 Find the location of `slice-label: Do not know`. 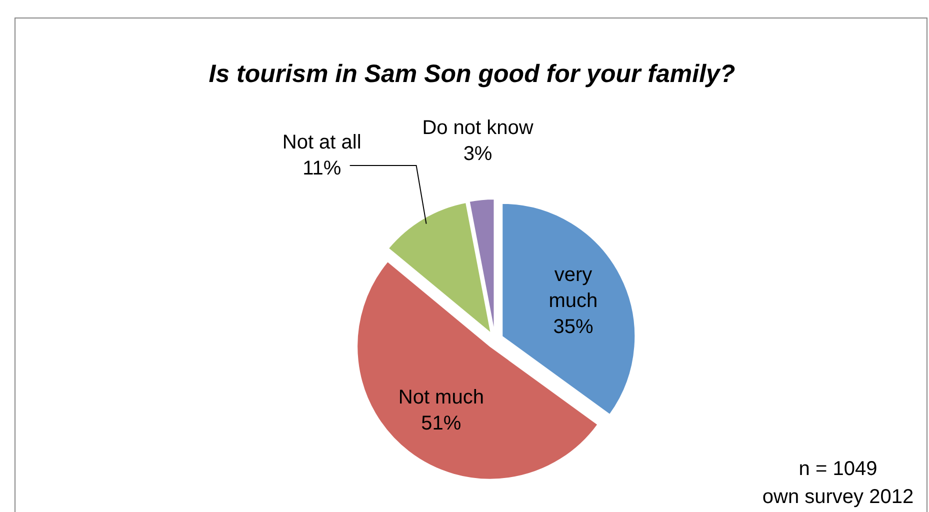

slice-label: Do not know is located at coordinates (478, 127).